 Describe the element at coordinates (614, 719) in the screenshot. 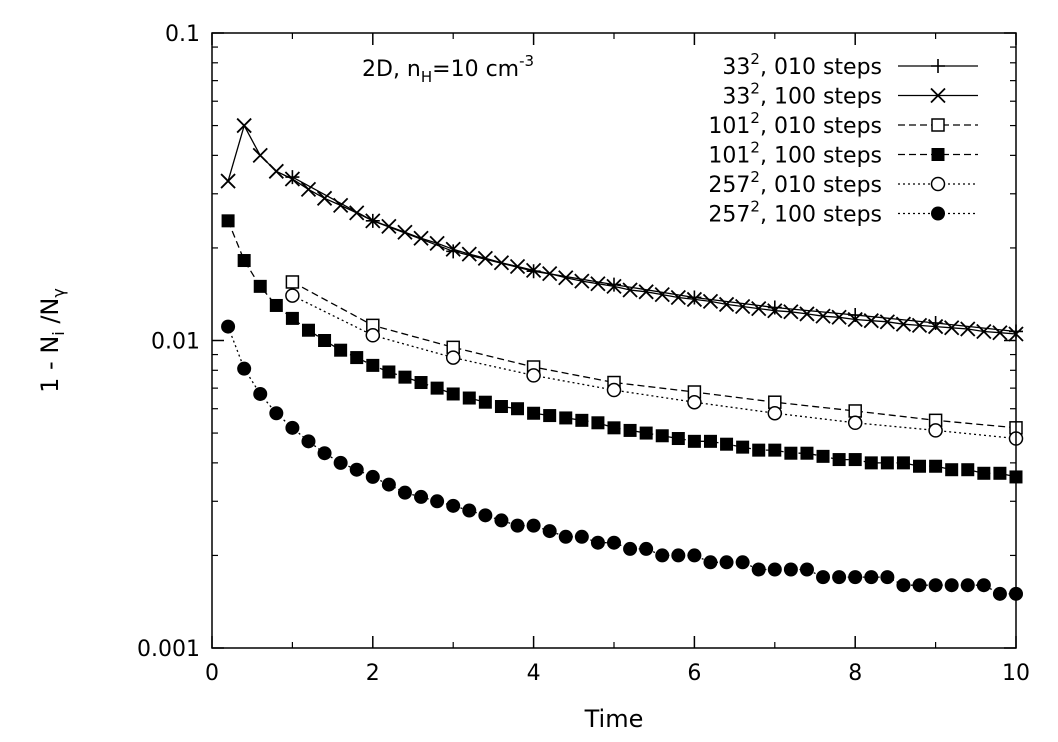

I see `x-axis-label: Time` at that location.